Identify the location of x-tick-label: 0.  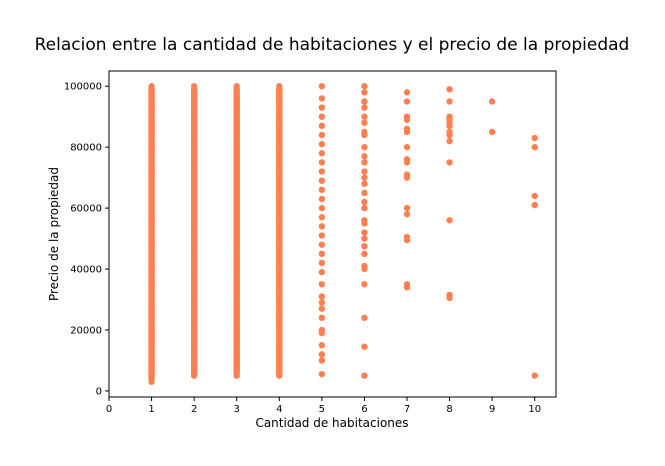
(109, 409).